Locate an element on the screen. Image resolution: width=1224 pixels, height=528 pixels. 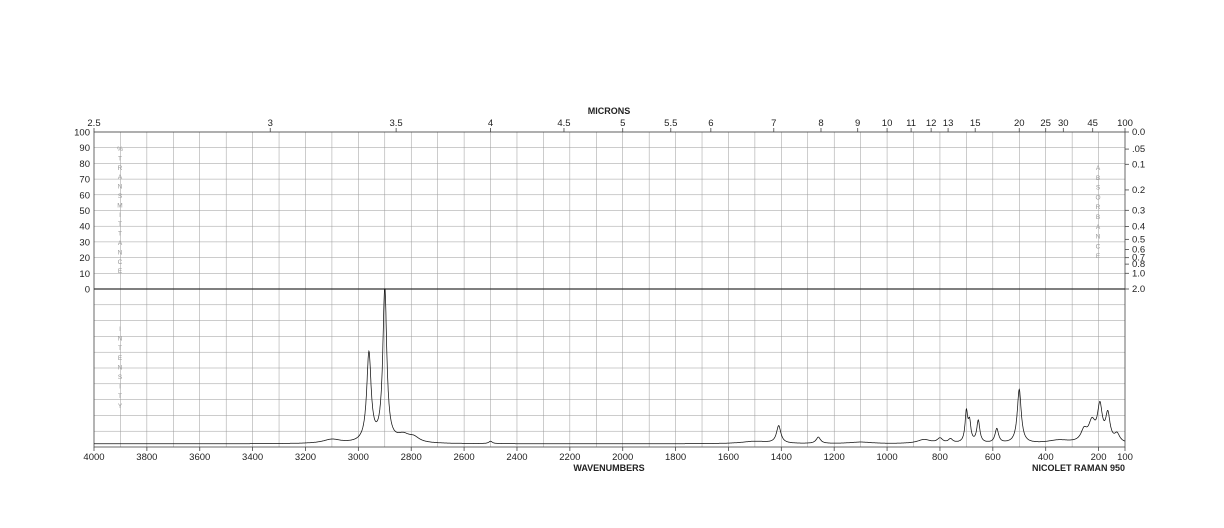
vertical-letter: M is located at coordinates (119, 205).